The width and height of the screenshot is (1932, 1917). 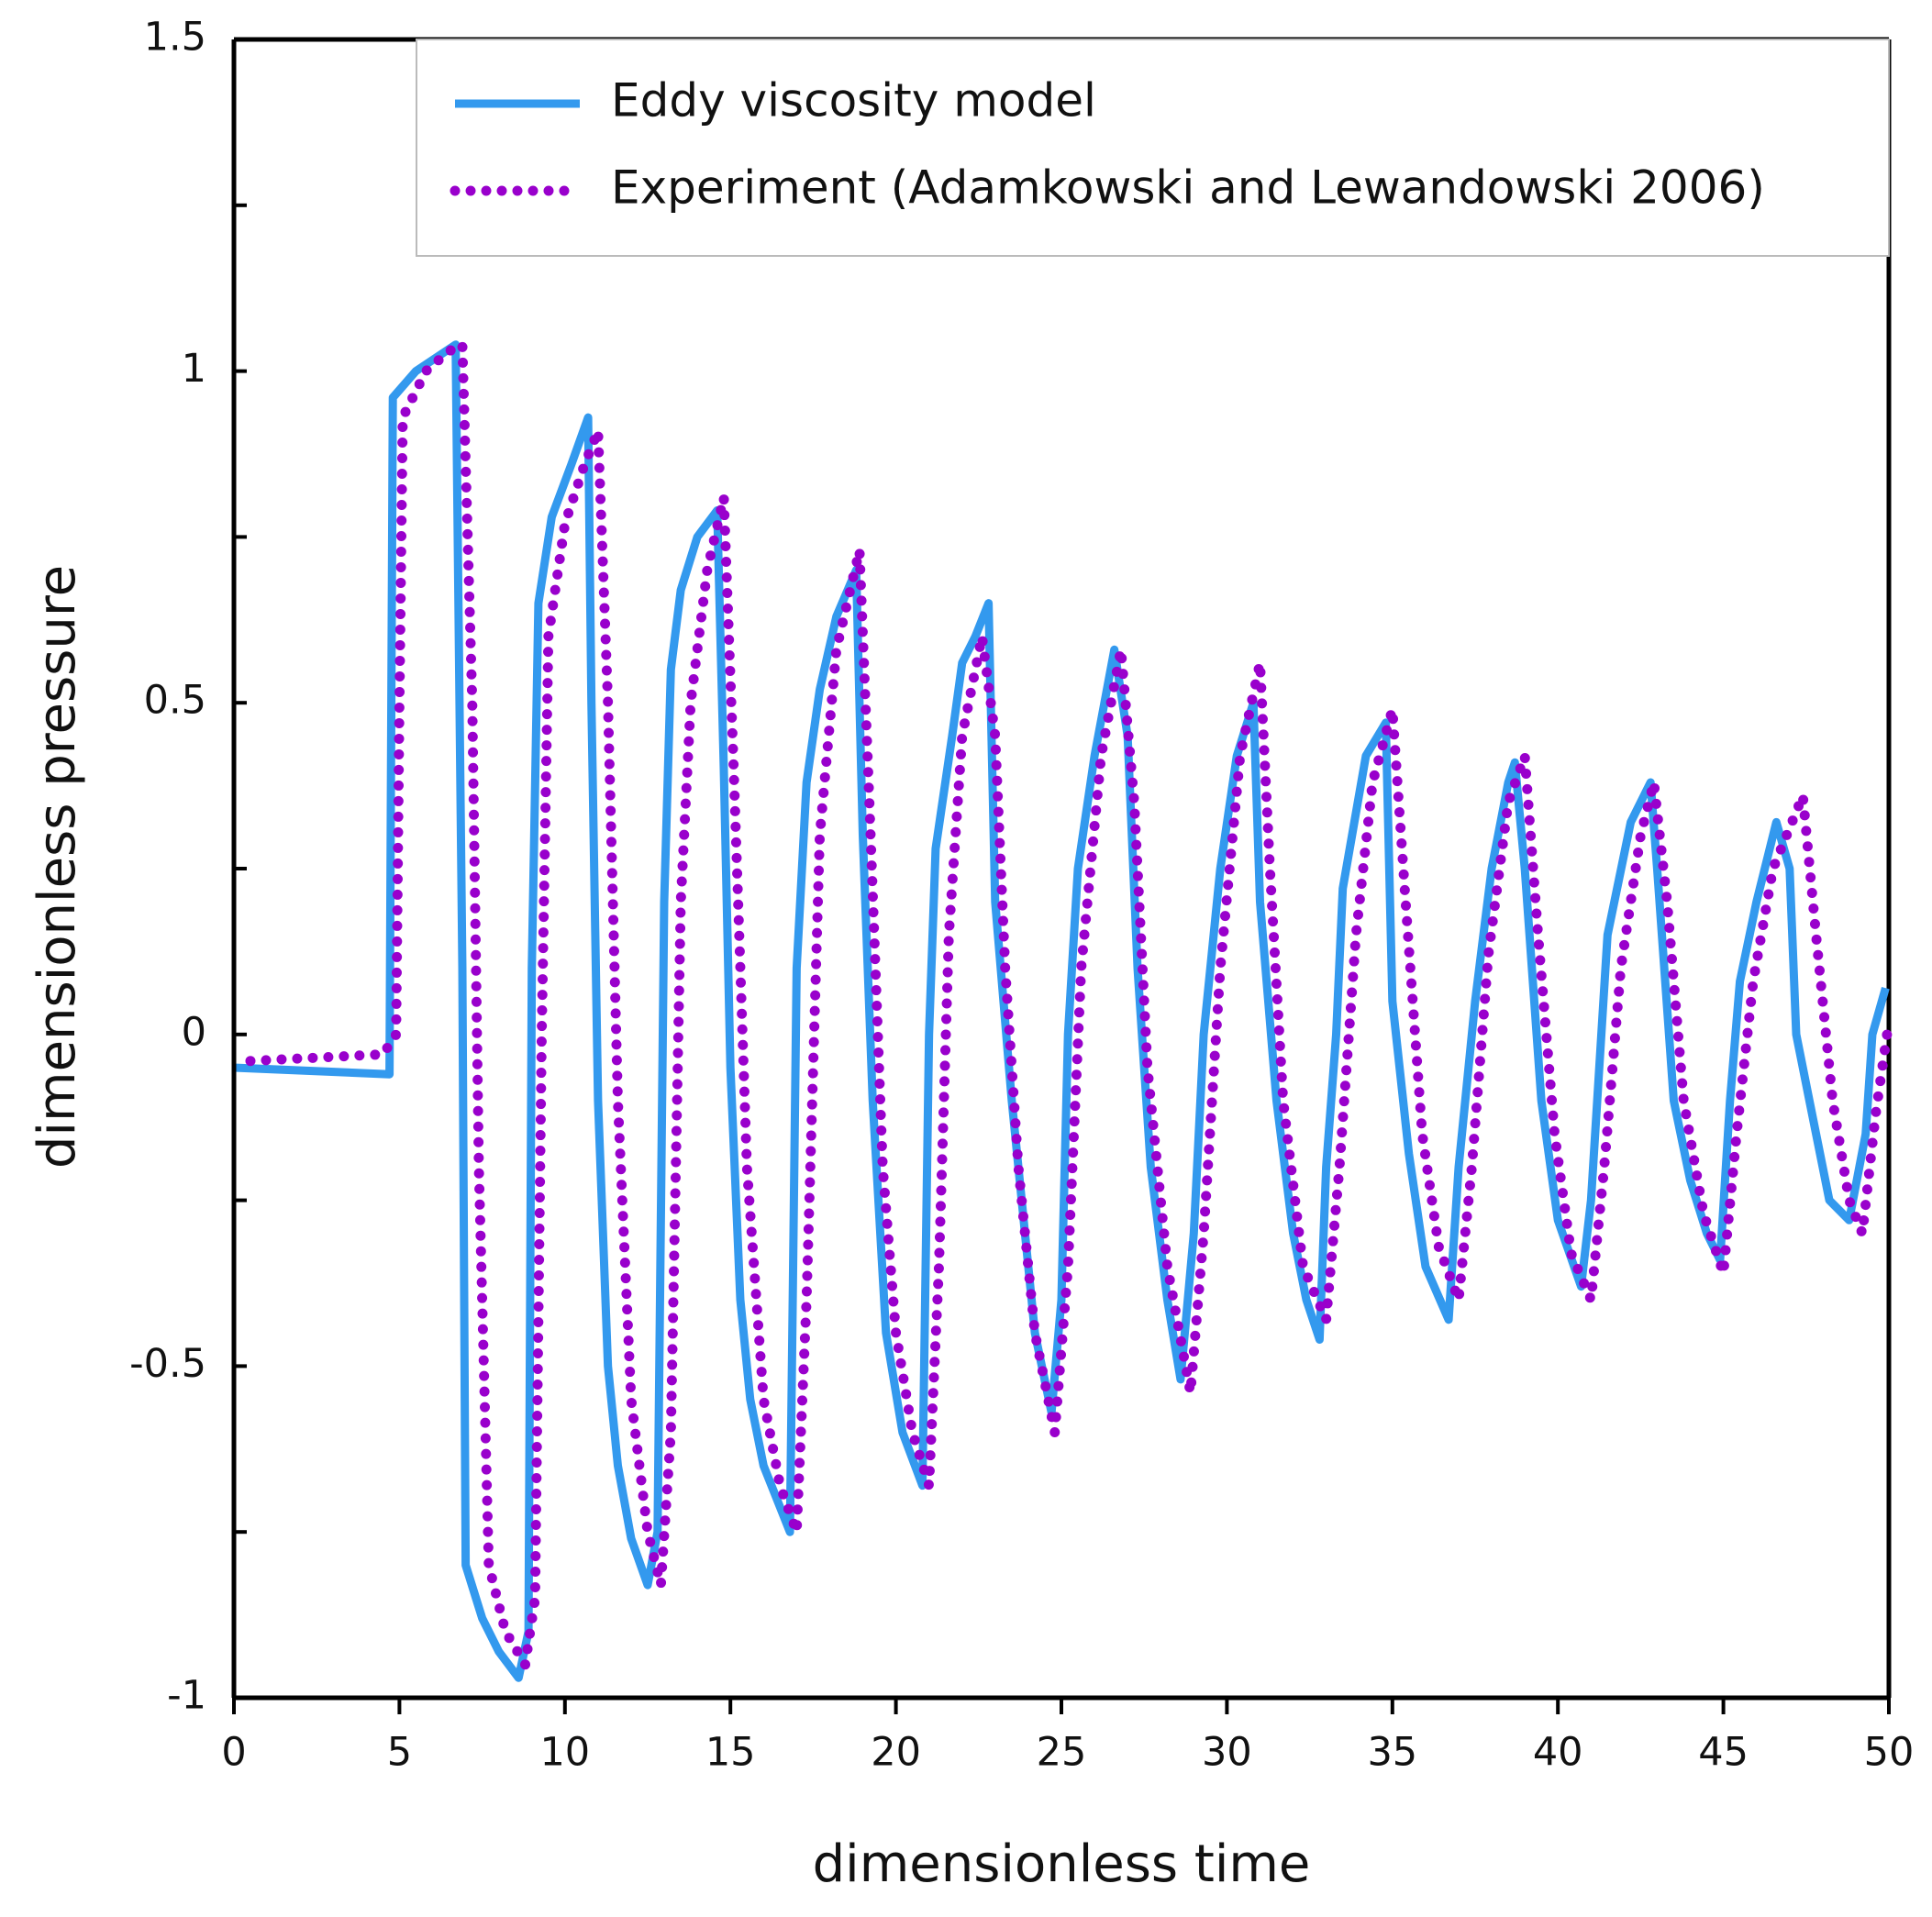 What do you see at coordinates (186, 1696) in the screenshot?
I see `y-tick-label: -1` at bounding box center [186, 1696].